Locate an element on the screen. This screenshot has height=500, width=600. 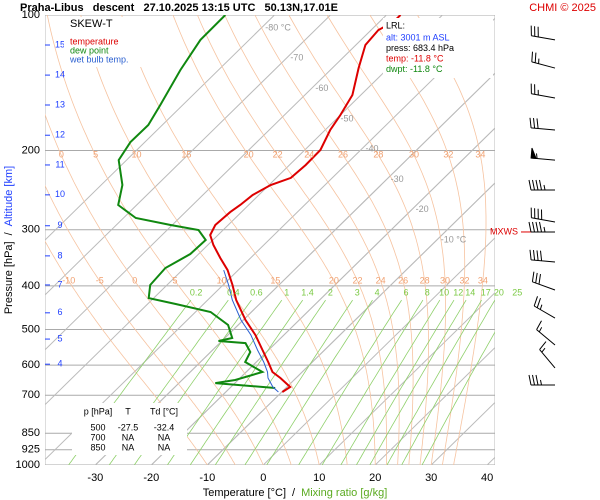
sounding-line is located at coordinates (251, 331).